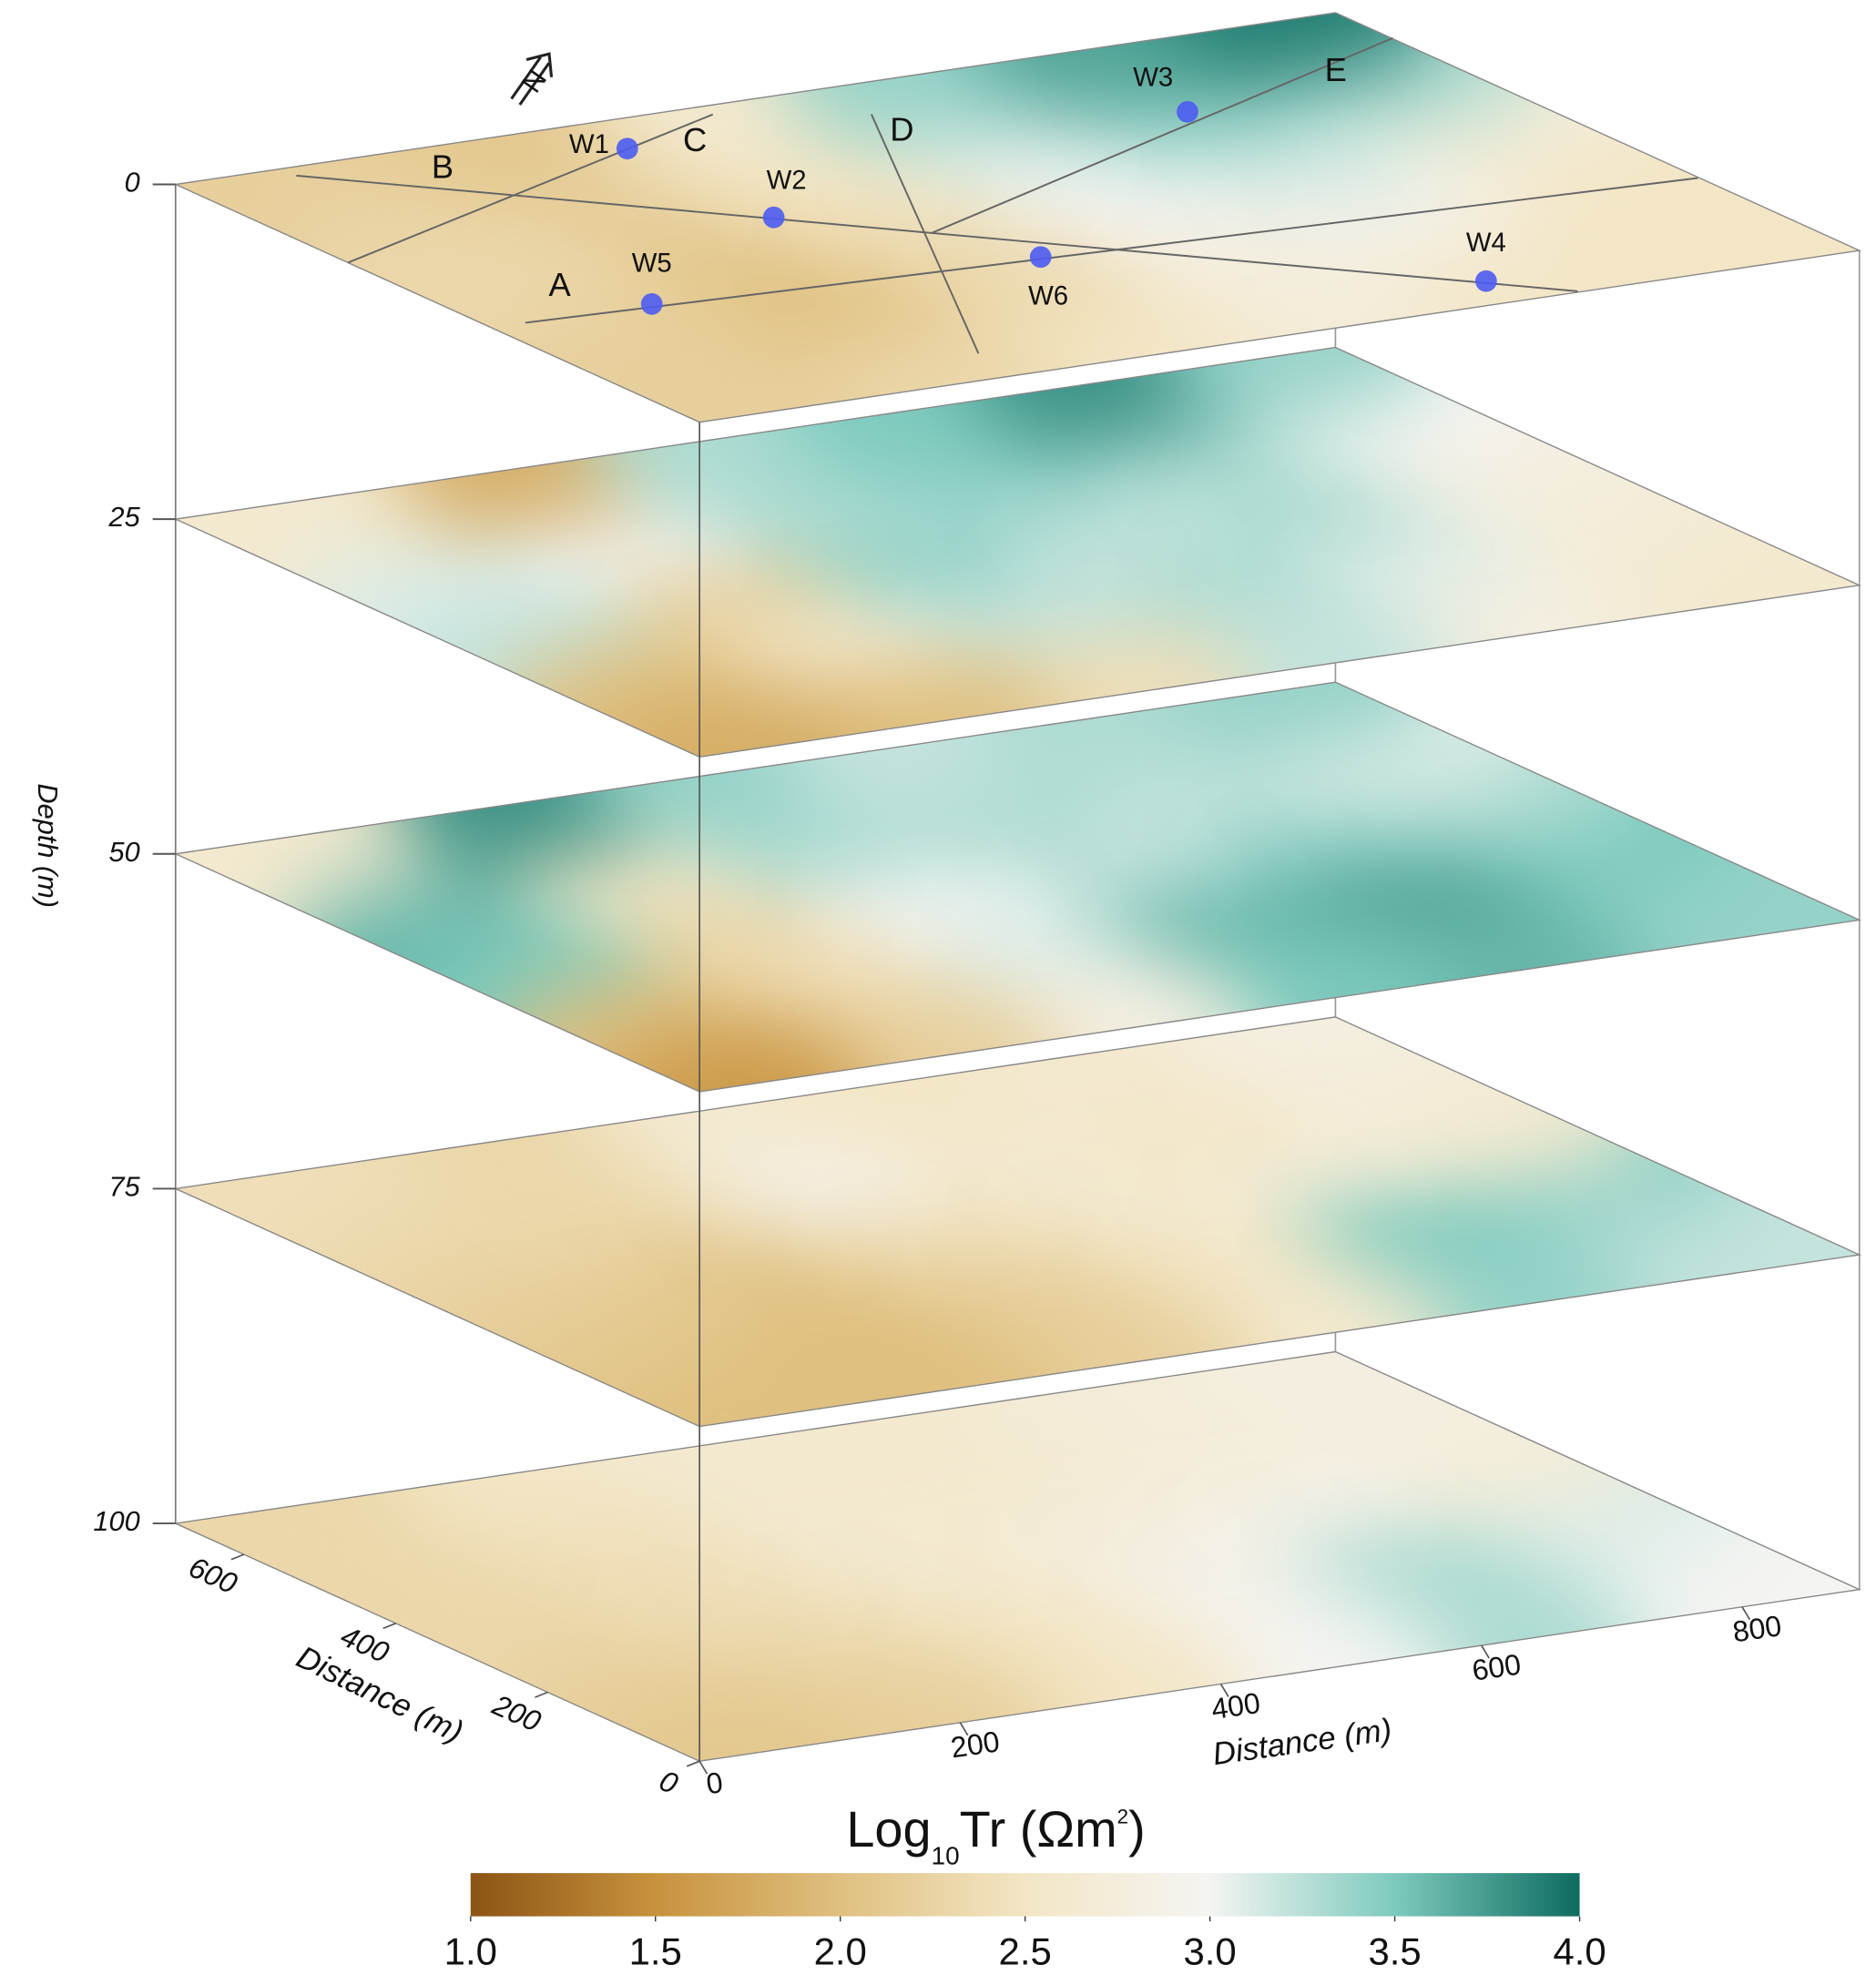  I want to click on y-tick-label: 200, so click(516, 1713).